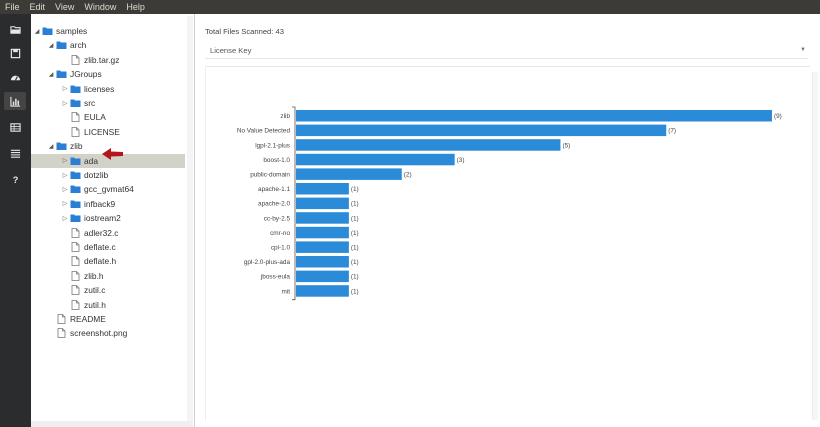  What do you see at coordinates (108, 305) in the screenshot?
I see `tree-file-row: zutil.h` at bounding box center [108, 305].